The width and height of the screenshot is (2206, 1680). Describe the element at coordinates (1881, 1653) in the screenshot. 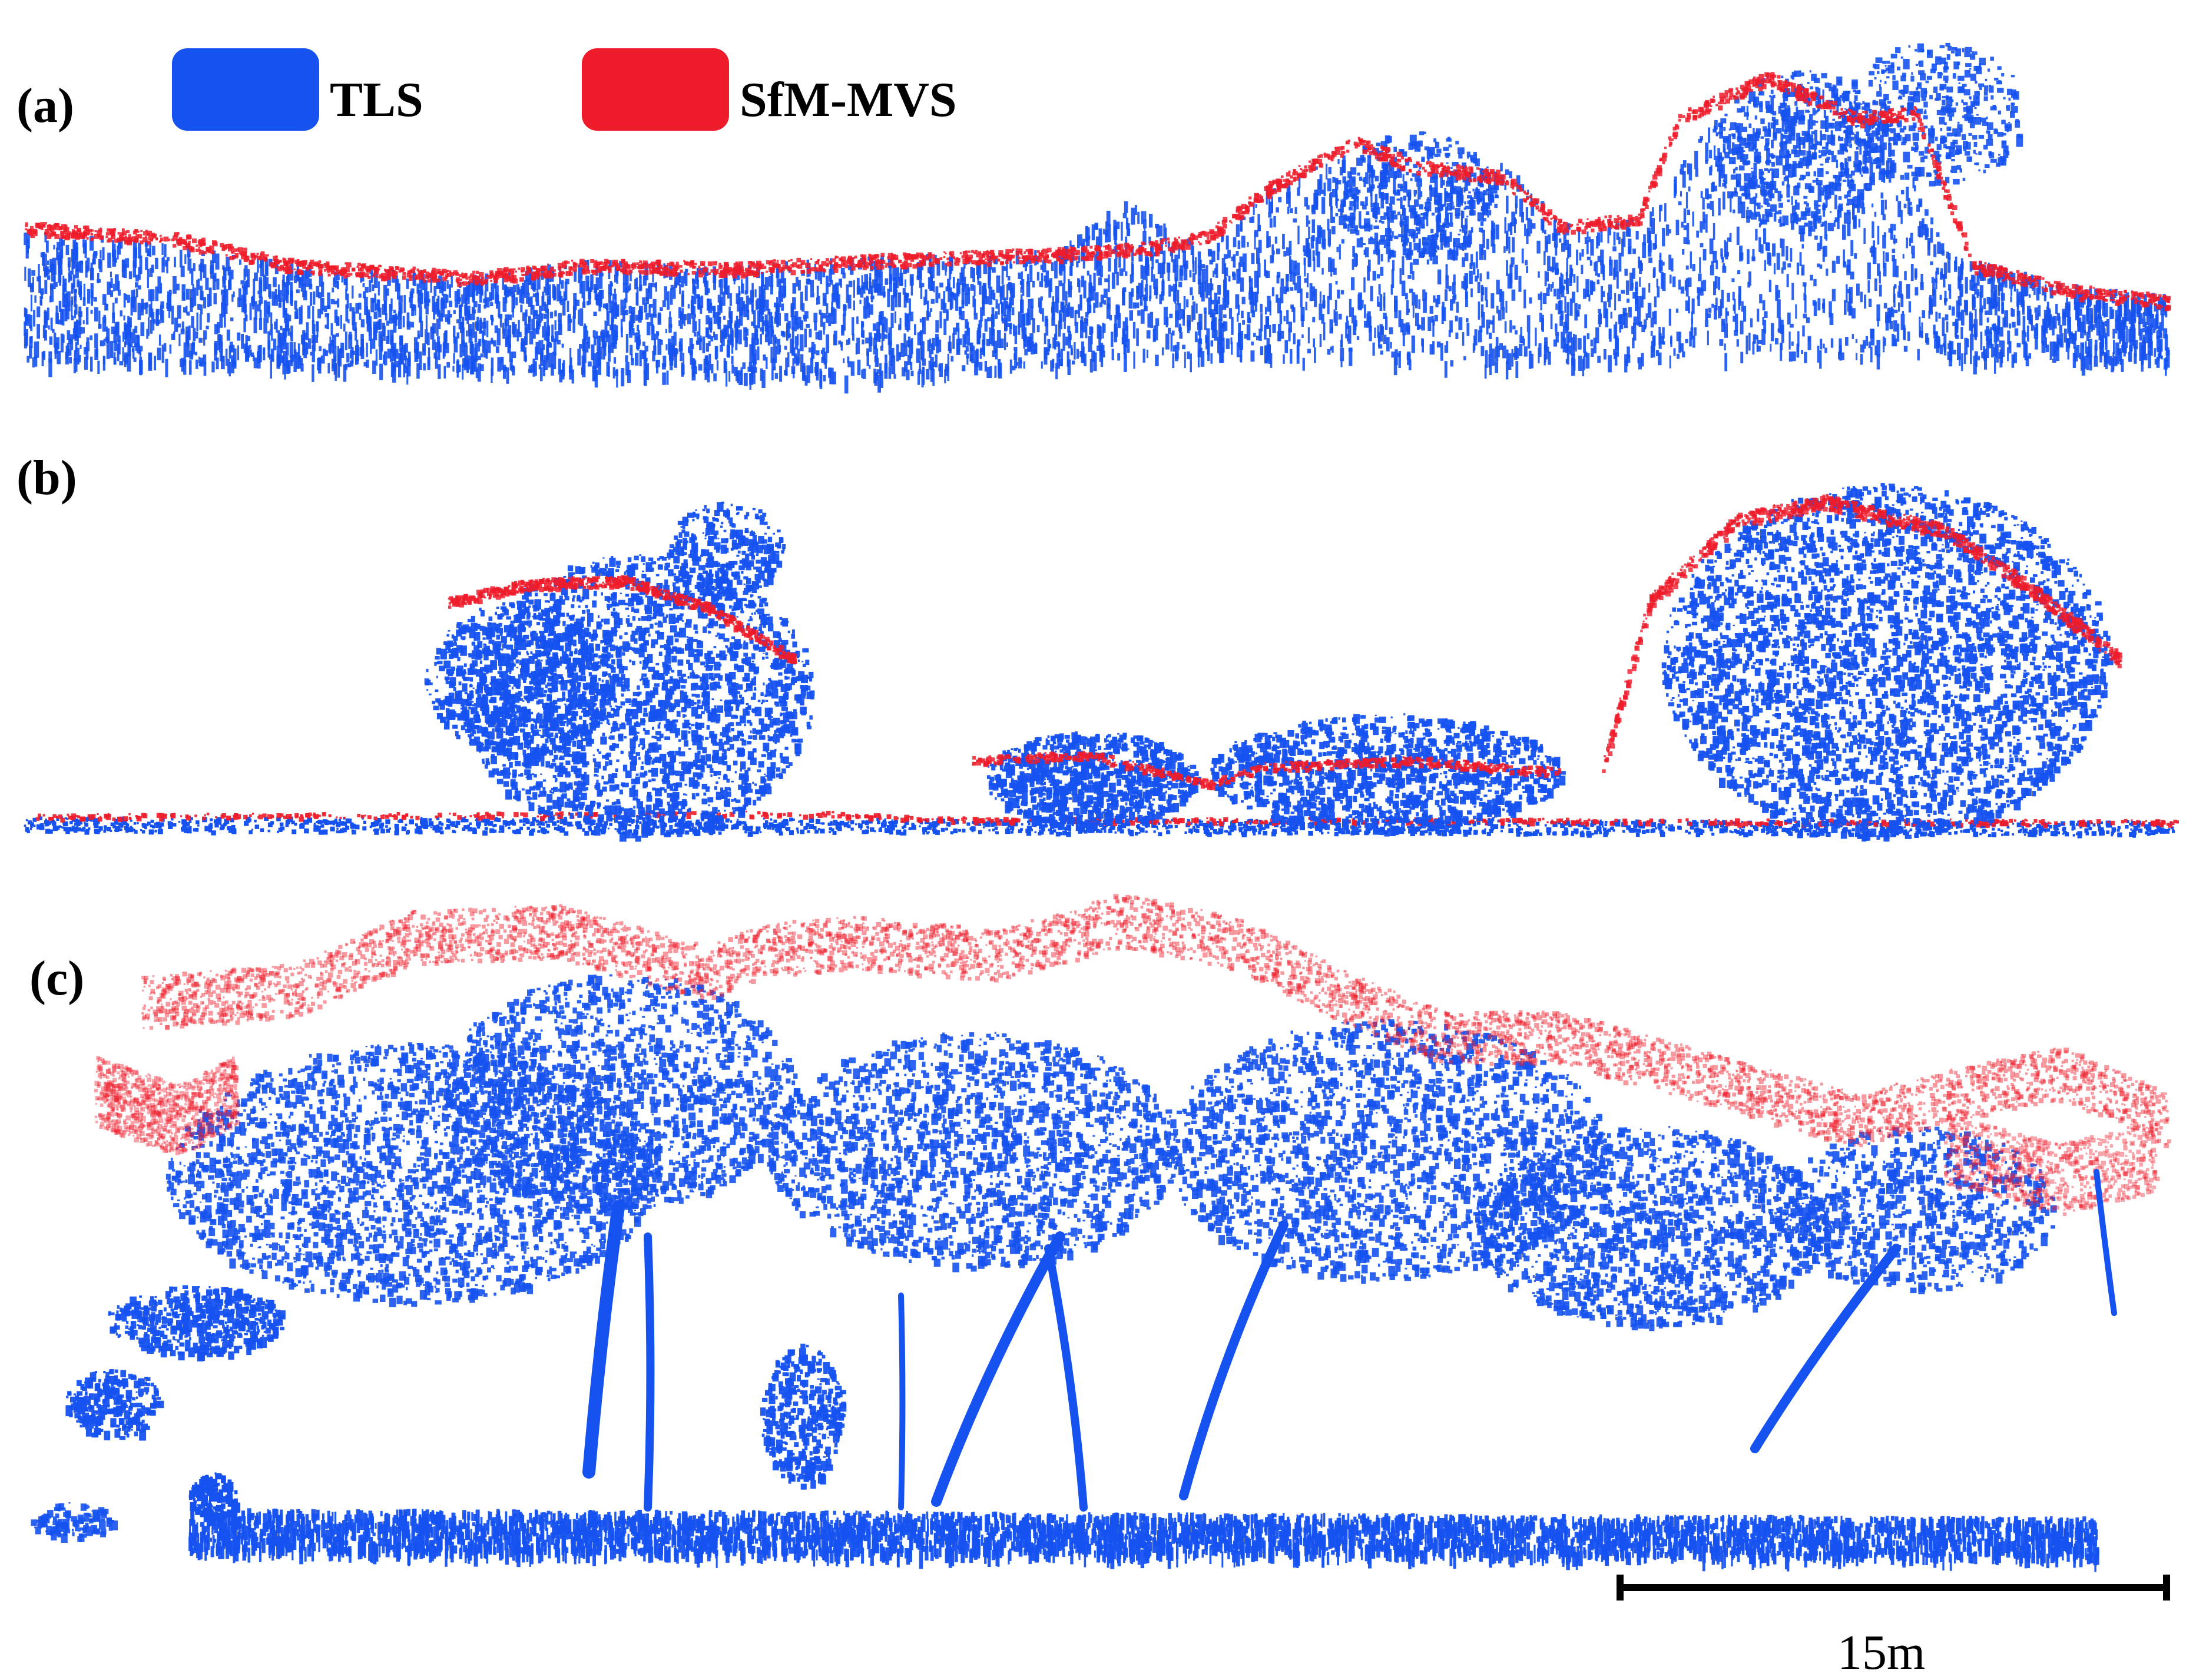

I see `scale-bar-label: 15m` at that location.